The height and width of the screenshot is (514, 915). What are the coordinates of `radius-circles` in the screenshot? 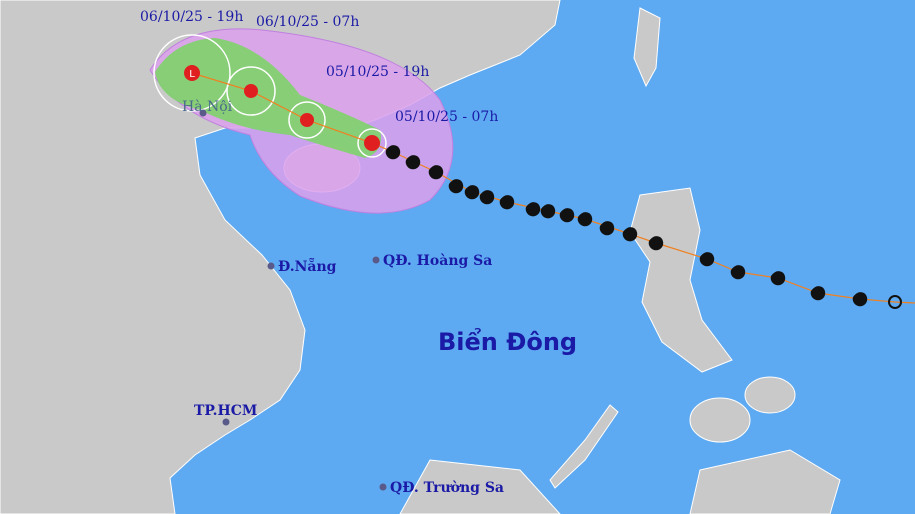 It's located at (270, 96).